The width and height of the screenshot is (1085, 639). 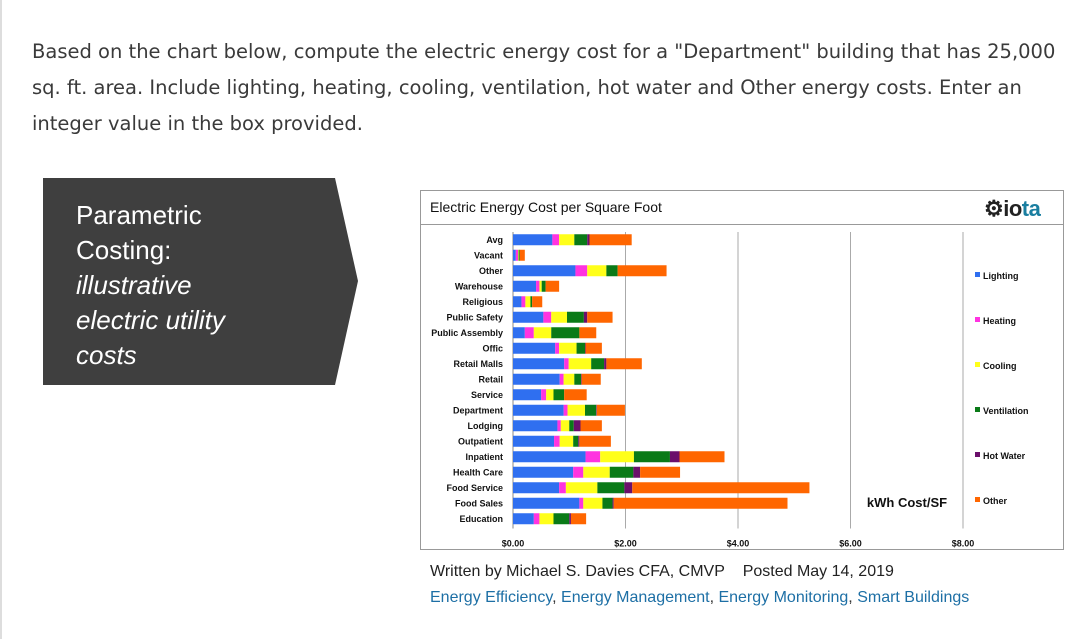 I want to click on legend-label: Heating, so click(x=999, y=321).